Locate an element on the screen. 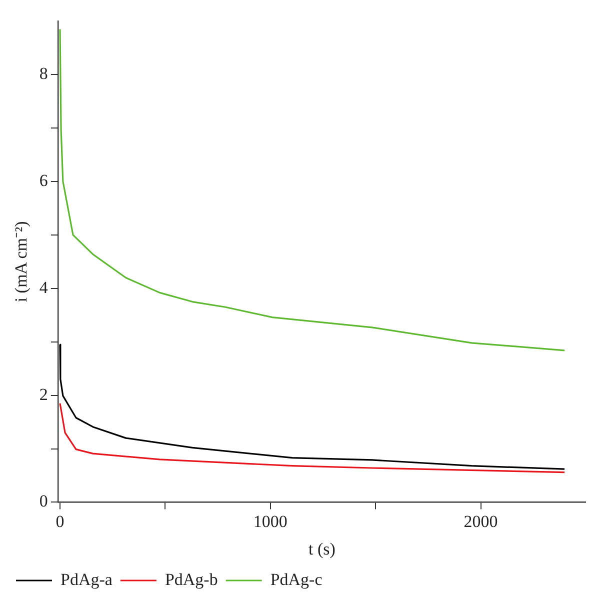 The height and width of the screenshot is (607, 594). x-tick-label: 0 is located at coordinates (60, 521).